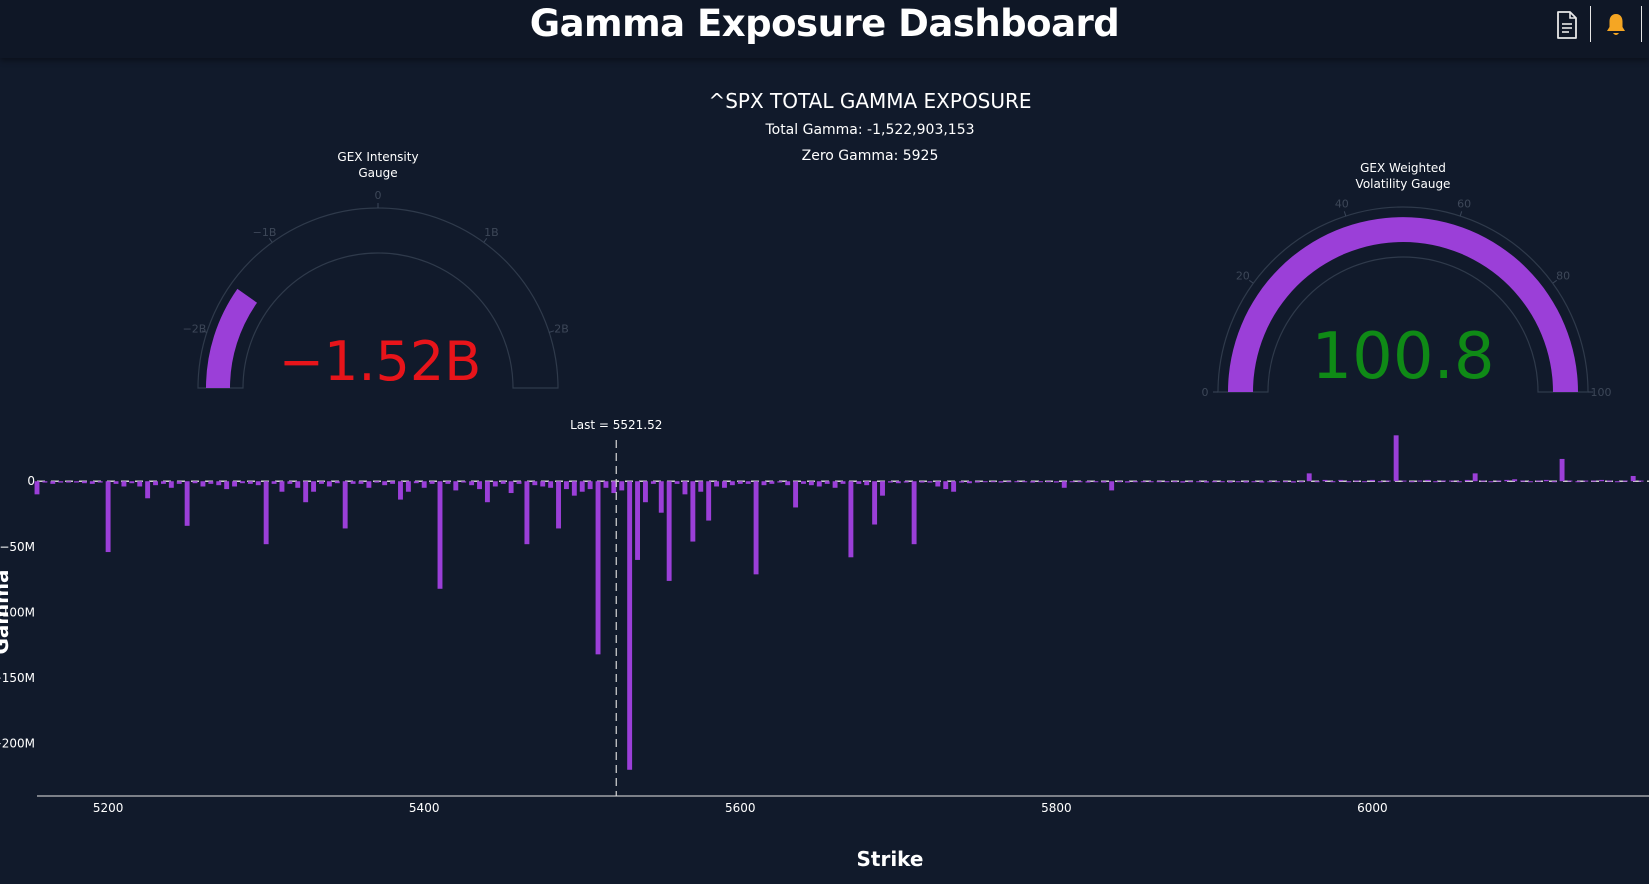  I want to click on gauge-outline, so click(378, 298).